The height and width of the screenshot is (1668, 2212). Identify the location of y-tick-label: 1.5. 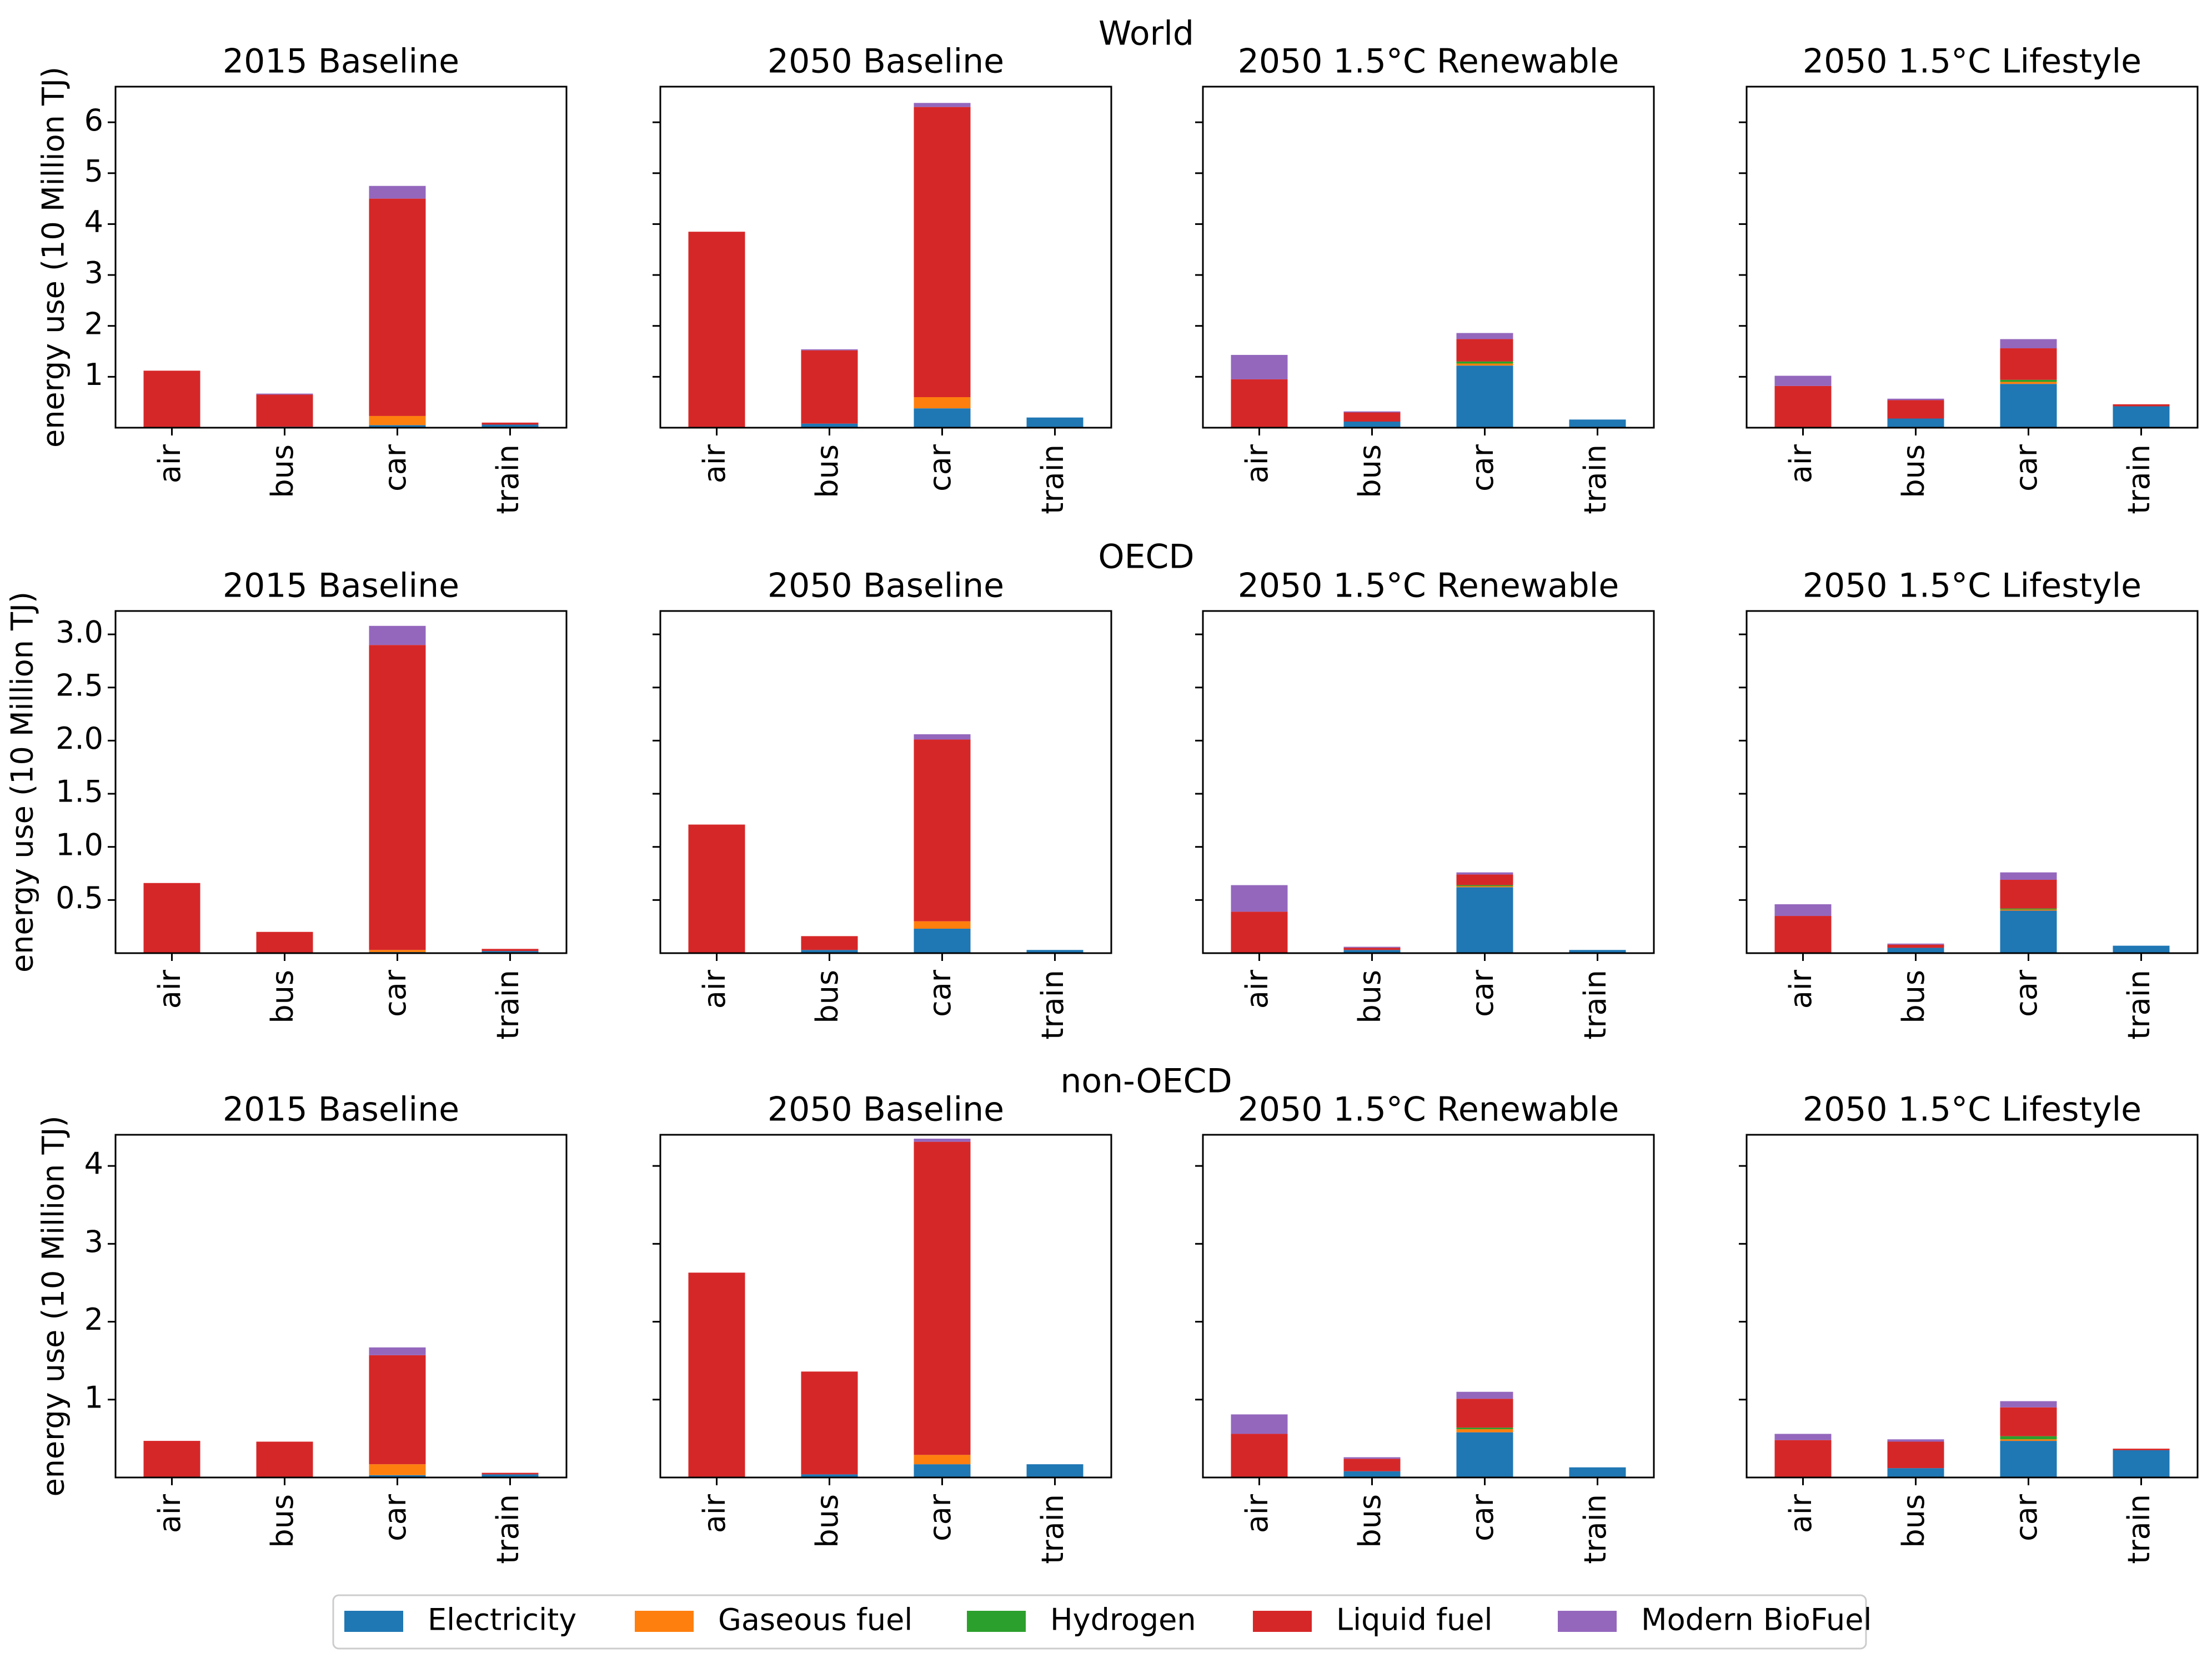
(79, 791).